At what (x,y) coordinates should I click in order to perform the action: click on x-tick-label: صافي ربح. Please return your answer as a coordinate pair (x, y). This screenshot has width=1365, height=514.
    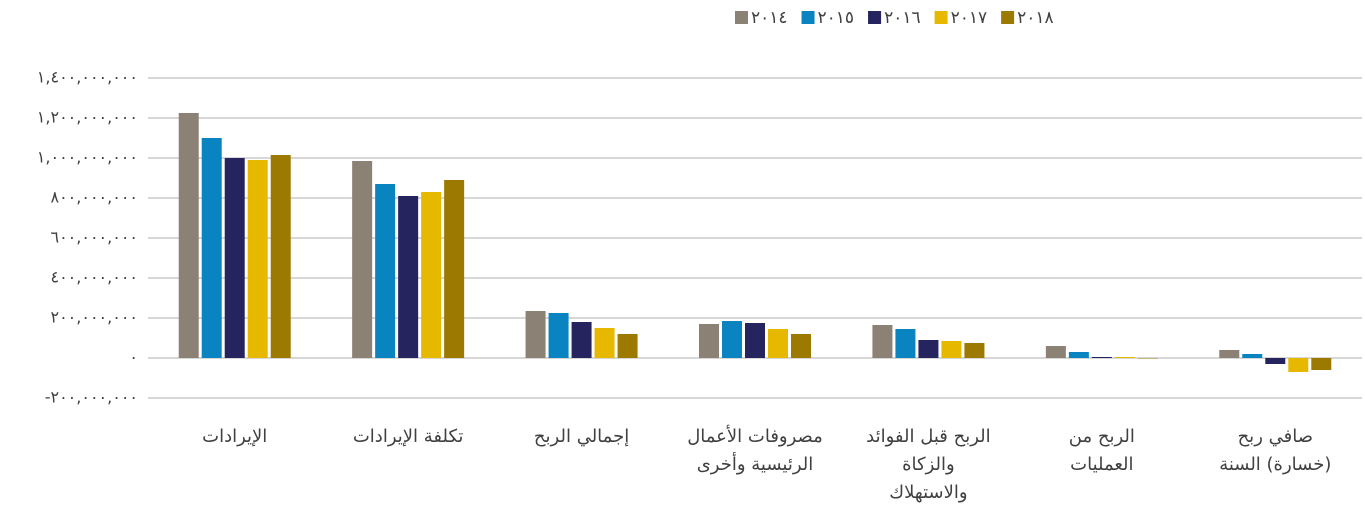
    Looking at the image, I should click on (1275, 436).